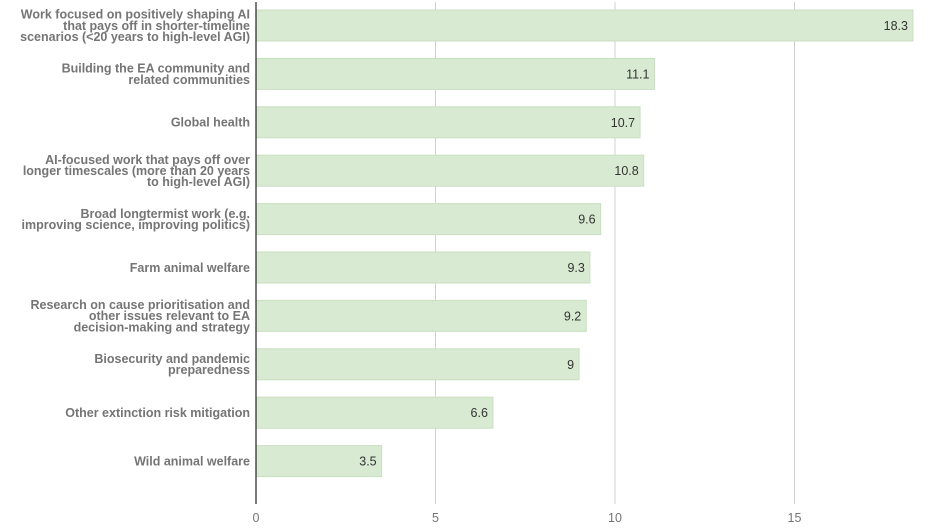  Describe the element at coordinates (156, 26) in the screenshot. I see `category-label-line: that pays off in shorter-timeline` at that location.